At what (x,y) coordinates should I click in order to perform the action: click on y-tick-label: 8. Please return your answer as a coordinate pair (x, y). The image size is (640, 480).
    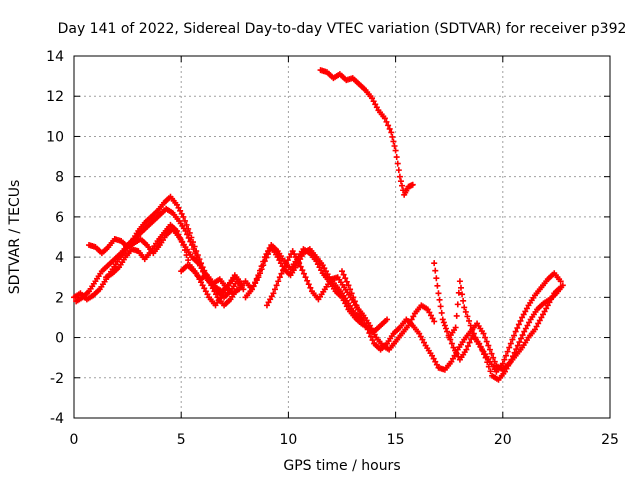
    Looking at the image, I should click on (59, 178).